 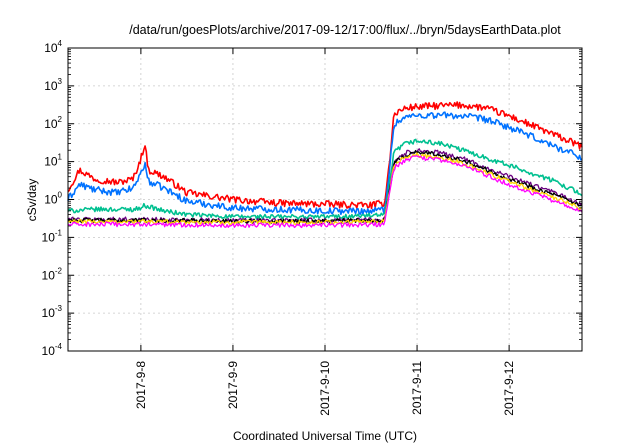 I want to click on x-tick-label: 2017-9-12, so click(x=509, y=388).